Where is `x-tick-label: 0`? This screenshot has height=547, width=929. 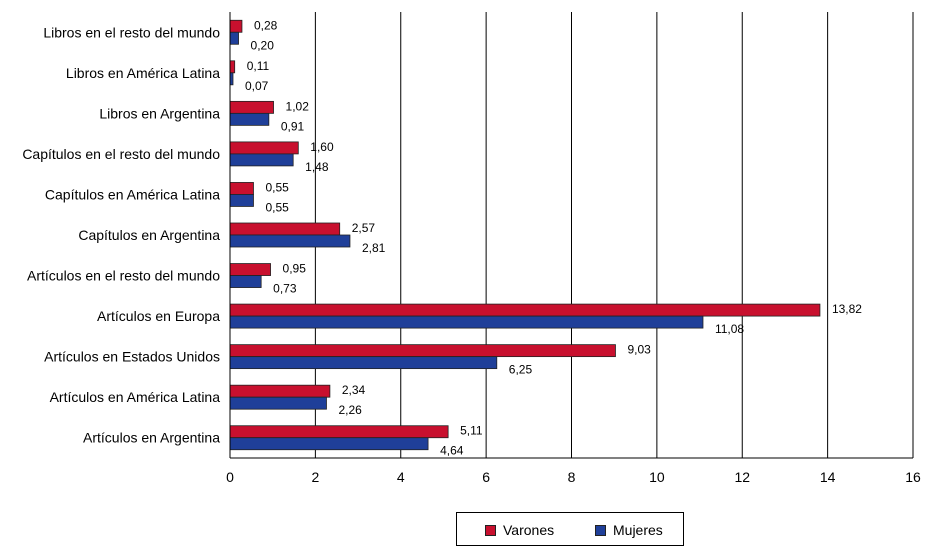 x-tick-label: 0 is located at coordinates (230, 477).